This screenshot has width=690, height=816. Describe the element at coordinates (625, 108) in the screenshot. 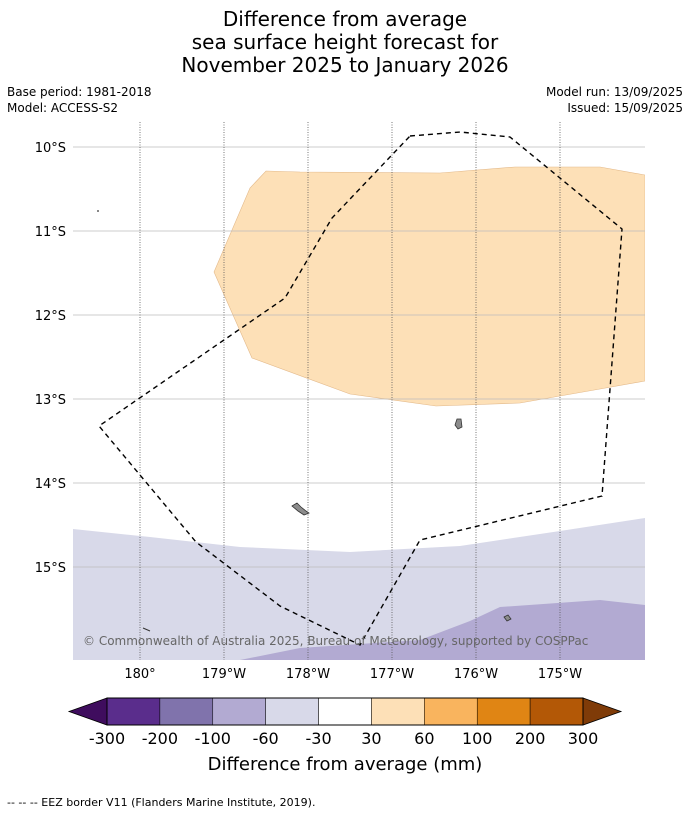

I see `issued-date: Issued: 15/09/2025` at that location.